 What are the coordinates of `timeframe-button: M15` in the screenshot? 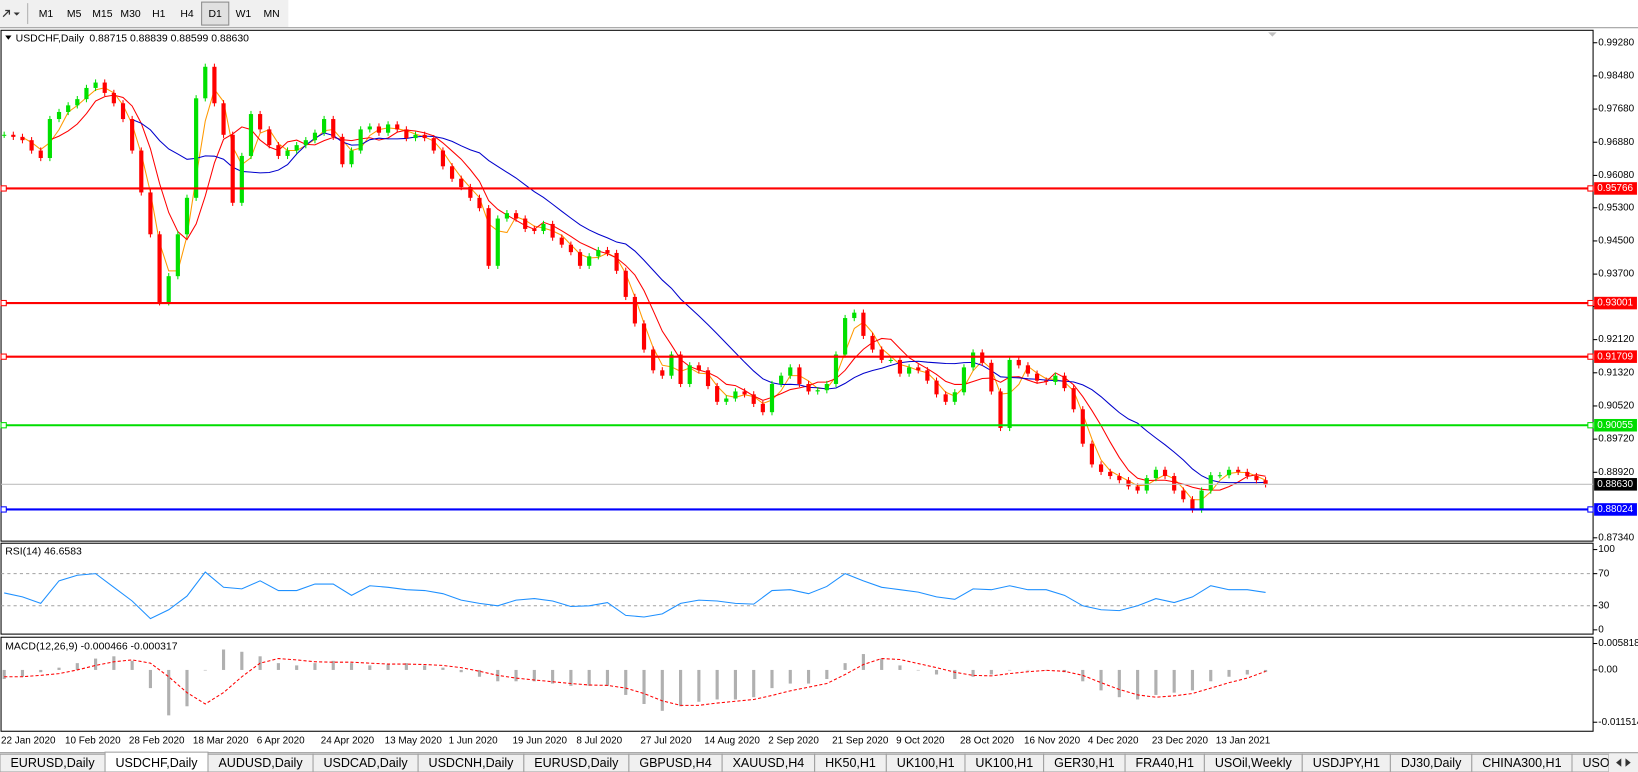 It's located at (102, 14).